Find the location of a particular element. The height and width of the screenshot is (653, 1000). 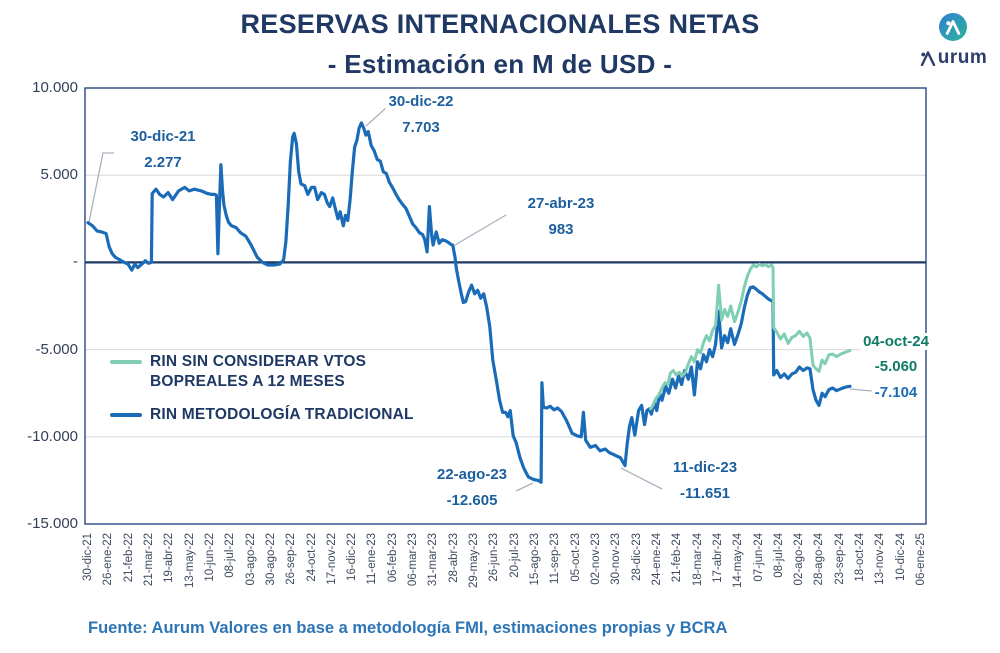

x-tick-label: 17-abr-24 is located at coordinates (717, 558).